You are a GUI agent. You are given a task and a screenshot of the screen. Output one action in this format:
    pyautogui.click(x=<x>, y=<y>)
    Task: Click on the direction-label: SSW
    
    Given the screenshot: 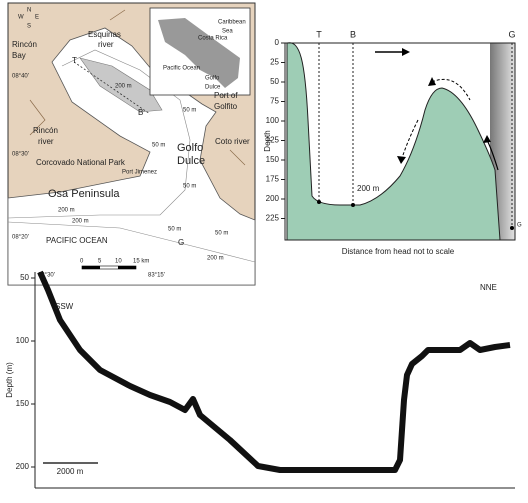 What is the action you would take?
    pyautogui.click(x=64, y=306)
    